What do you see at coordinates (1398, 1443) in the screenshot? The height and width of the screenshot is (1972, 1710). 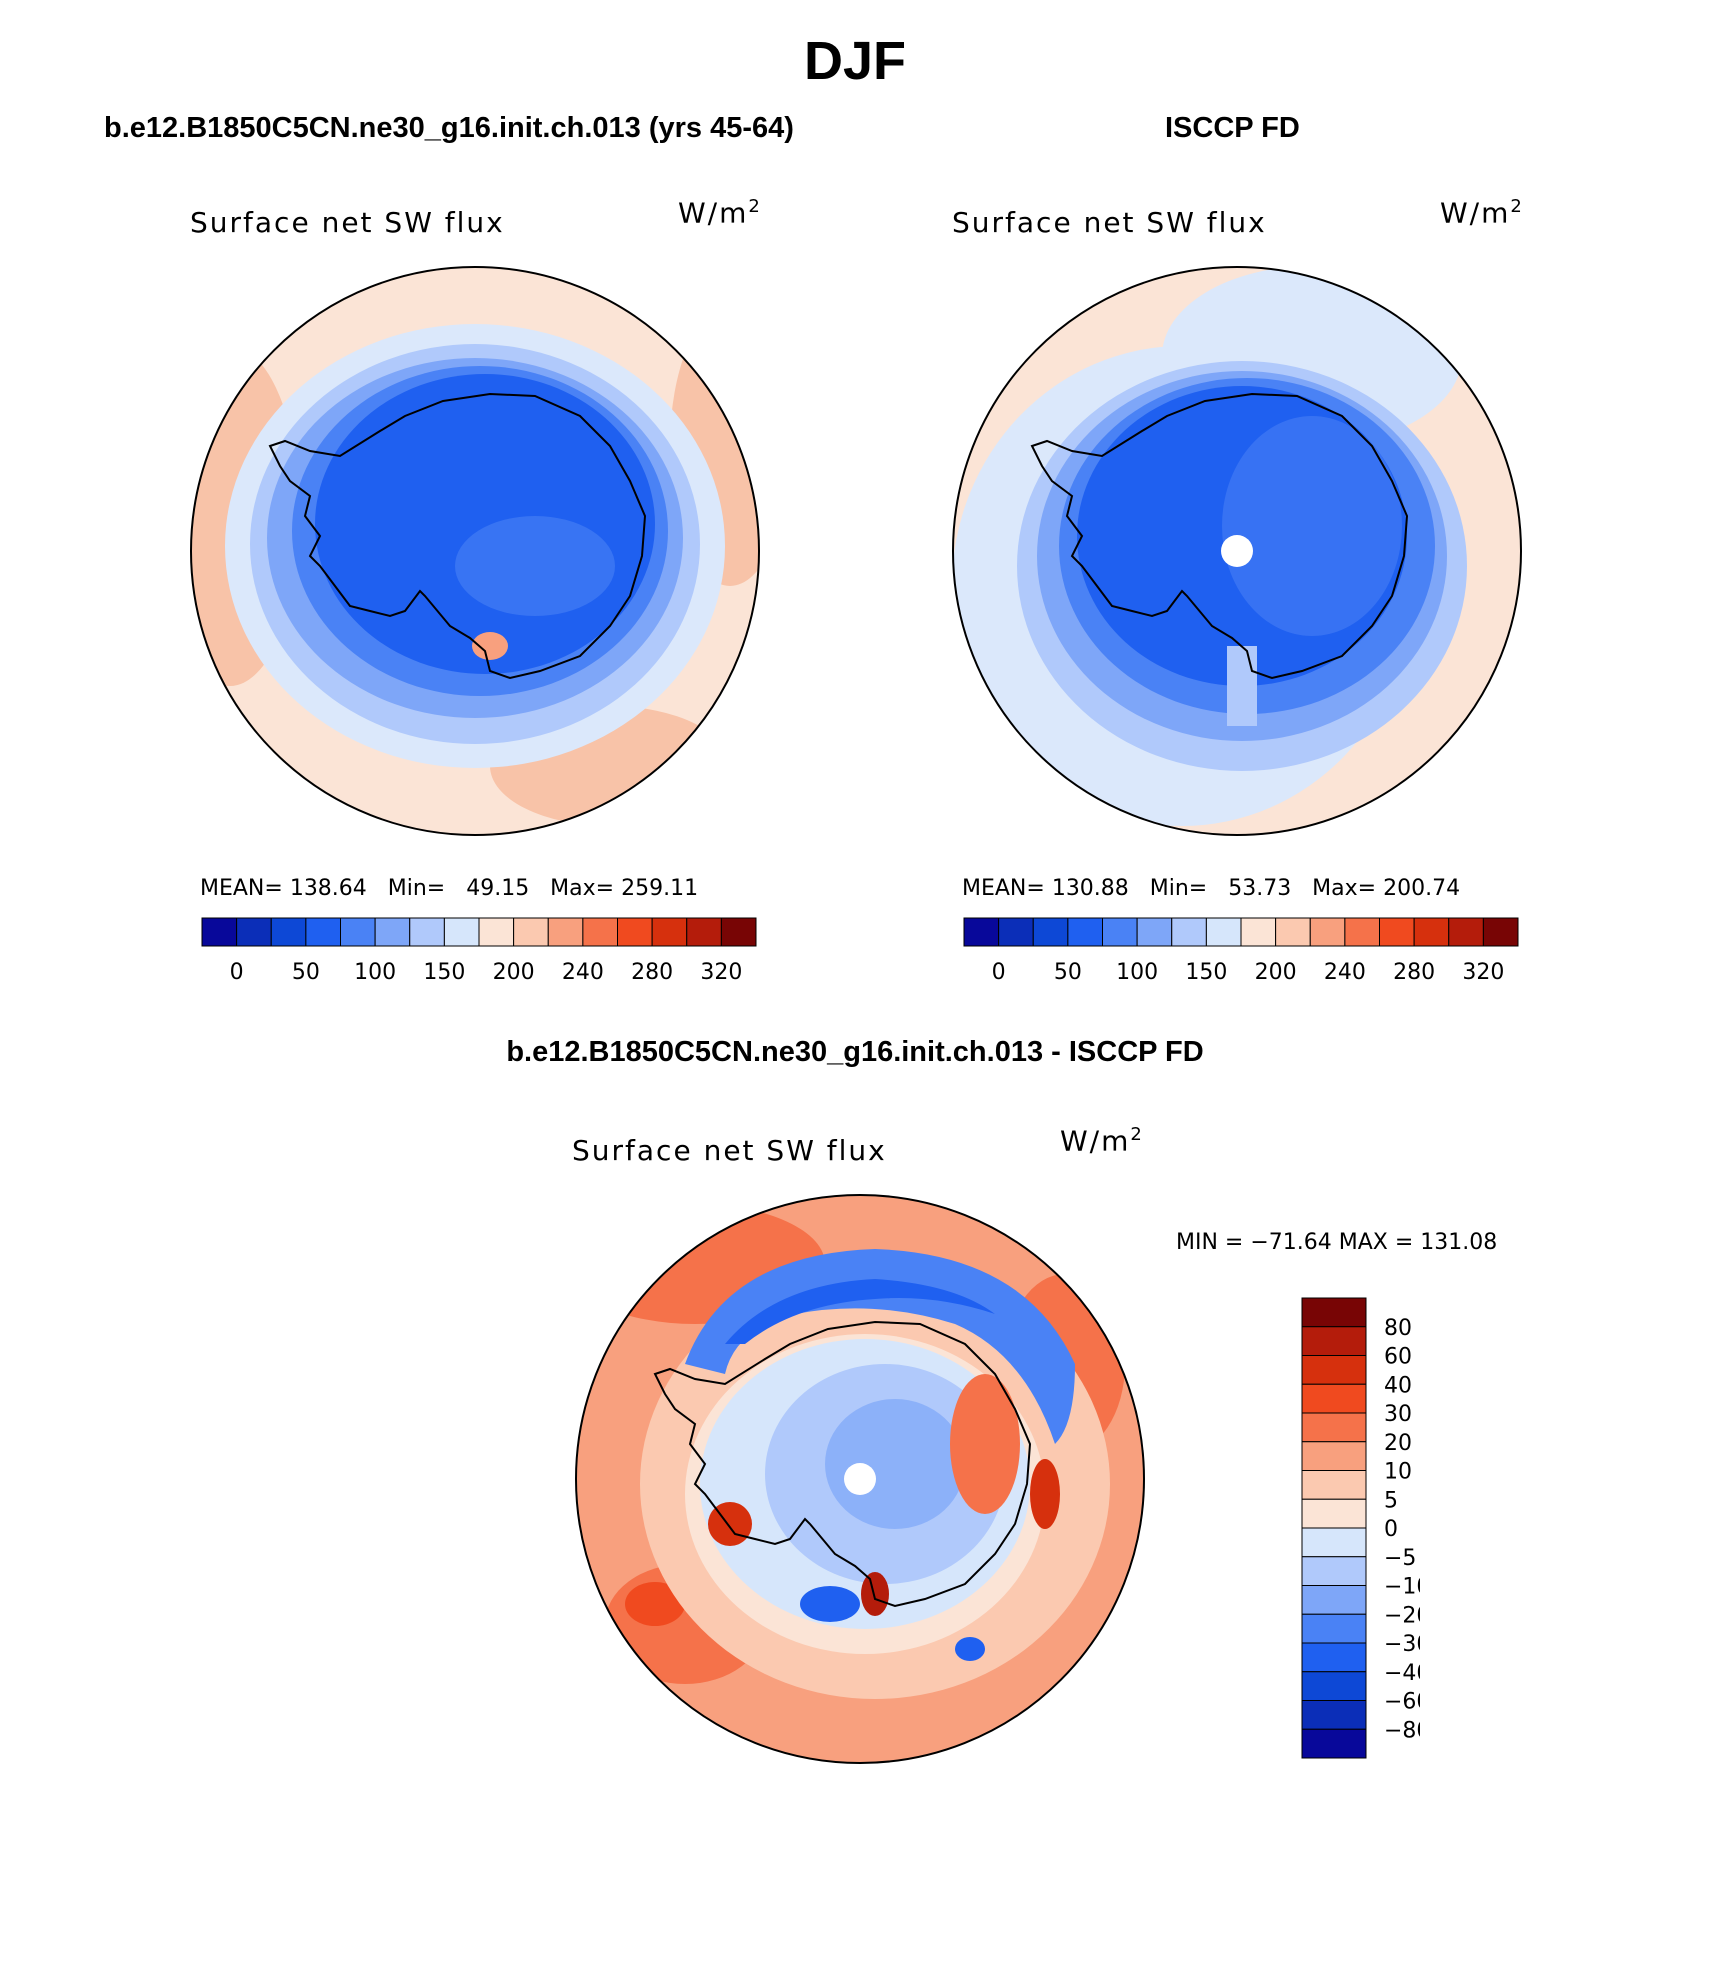 I see `colorbar-tick-label: 20` at bounding box center [1398, 1443].